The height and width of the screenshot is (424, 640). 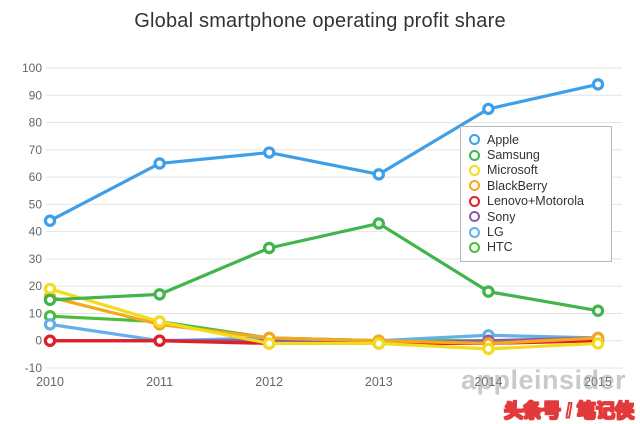 What do you see at coordinates (500, 247) in the screenshot?
I see `legend-label: HTC` at bounding box center [500, 247].